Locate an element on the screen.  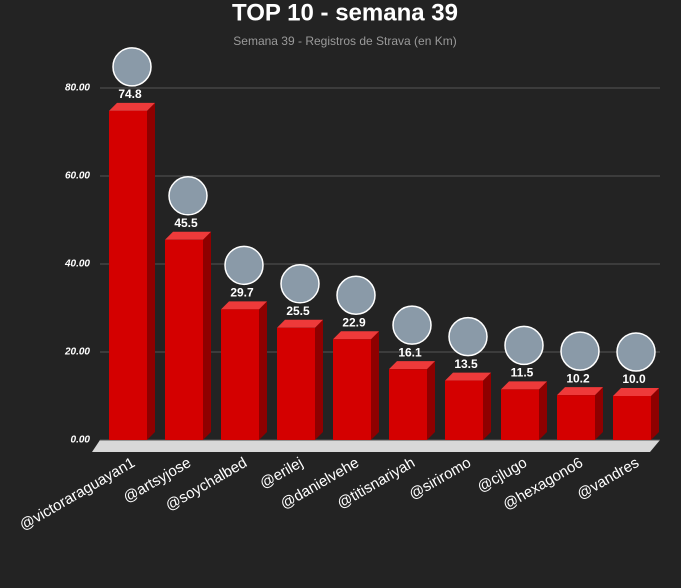
y-tick-label: 0.00 is located at coordinates (81, 440).